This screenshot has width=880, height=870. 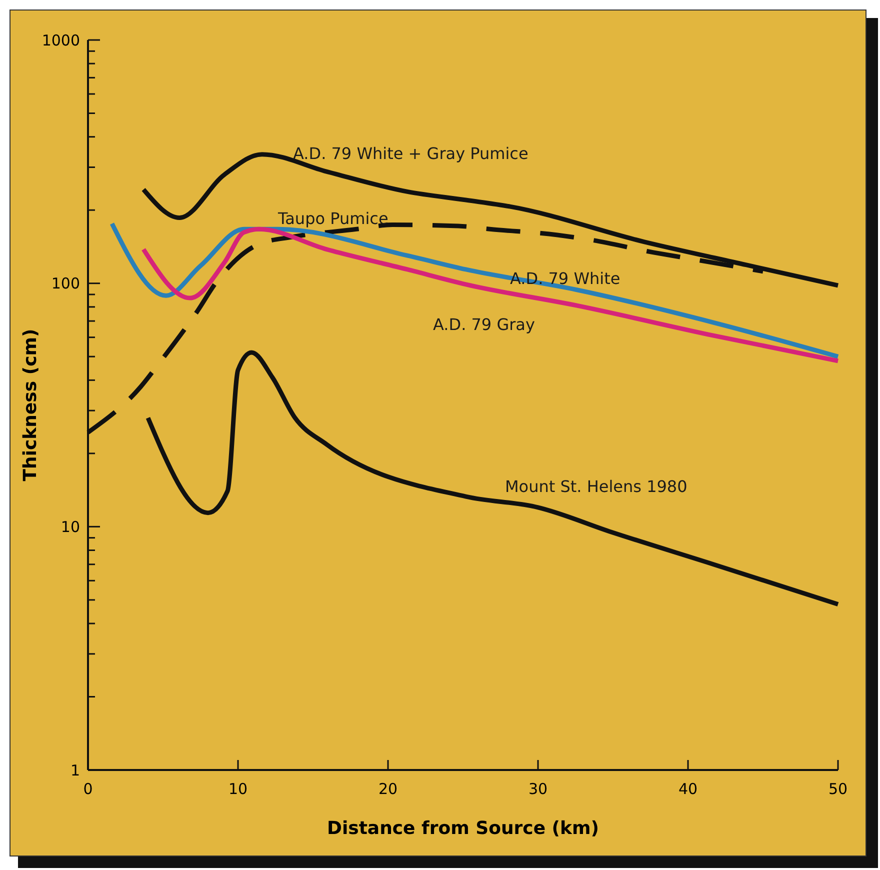 What do you see at coordinates (61, 40) in the screenshot?
I see `y-tick-label: 1000` at bounding box center [61, 40].